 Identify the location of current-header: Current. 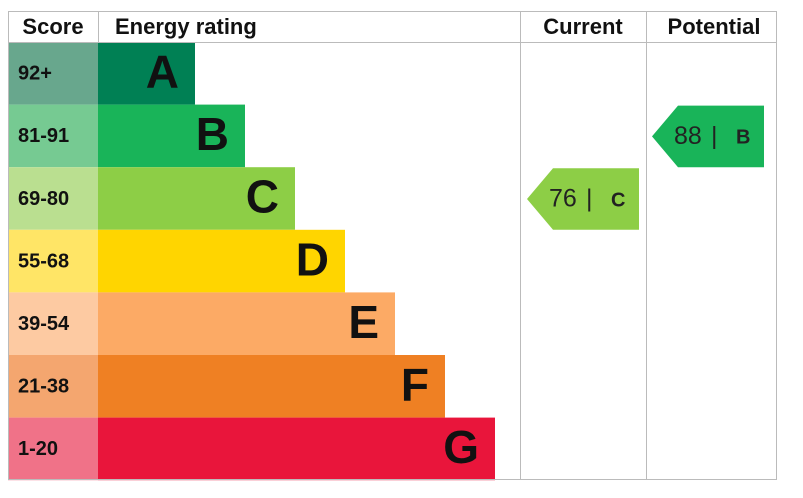
(583, 26).